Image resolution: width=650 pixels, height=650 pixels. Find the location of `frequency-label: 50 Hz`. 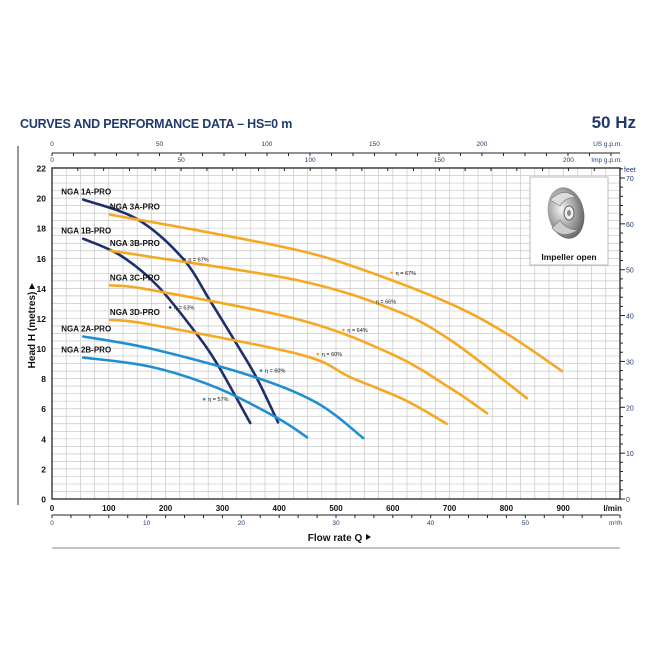

frequency-label: 50 Hz is located at coordinates (613, 122).